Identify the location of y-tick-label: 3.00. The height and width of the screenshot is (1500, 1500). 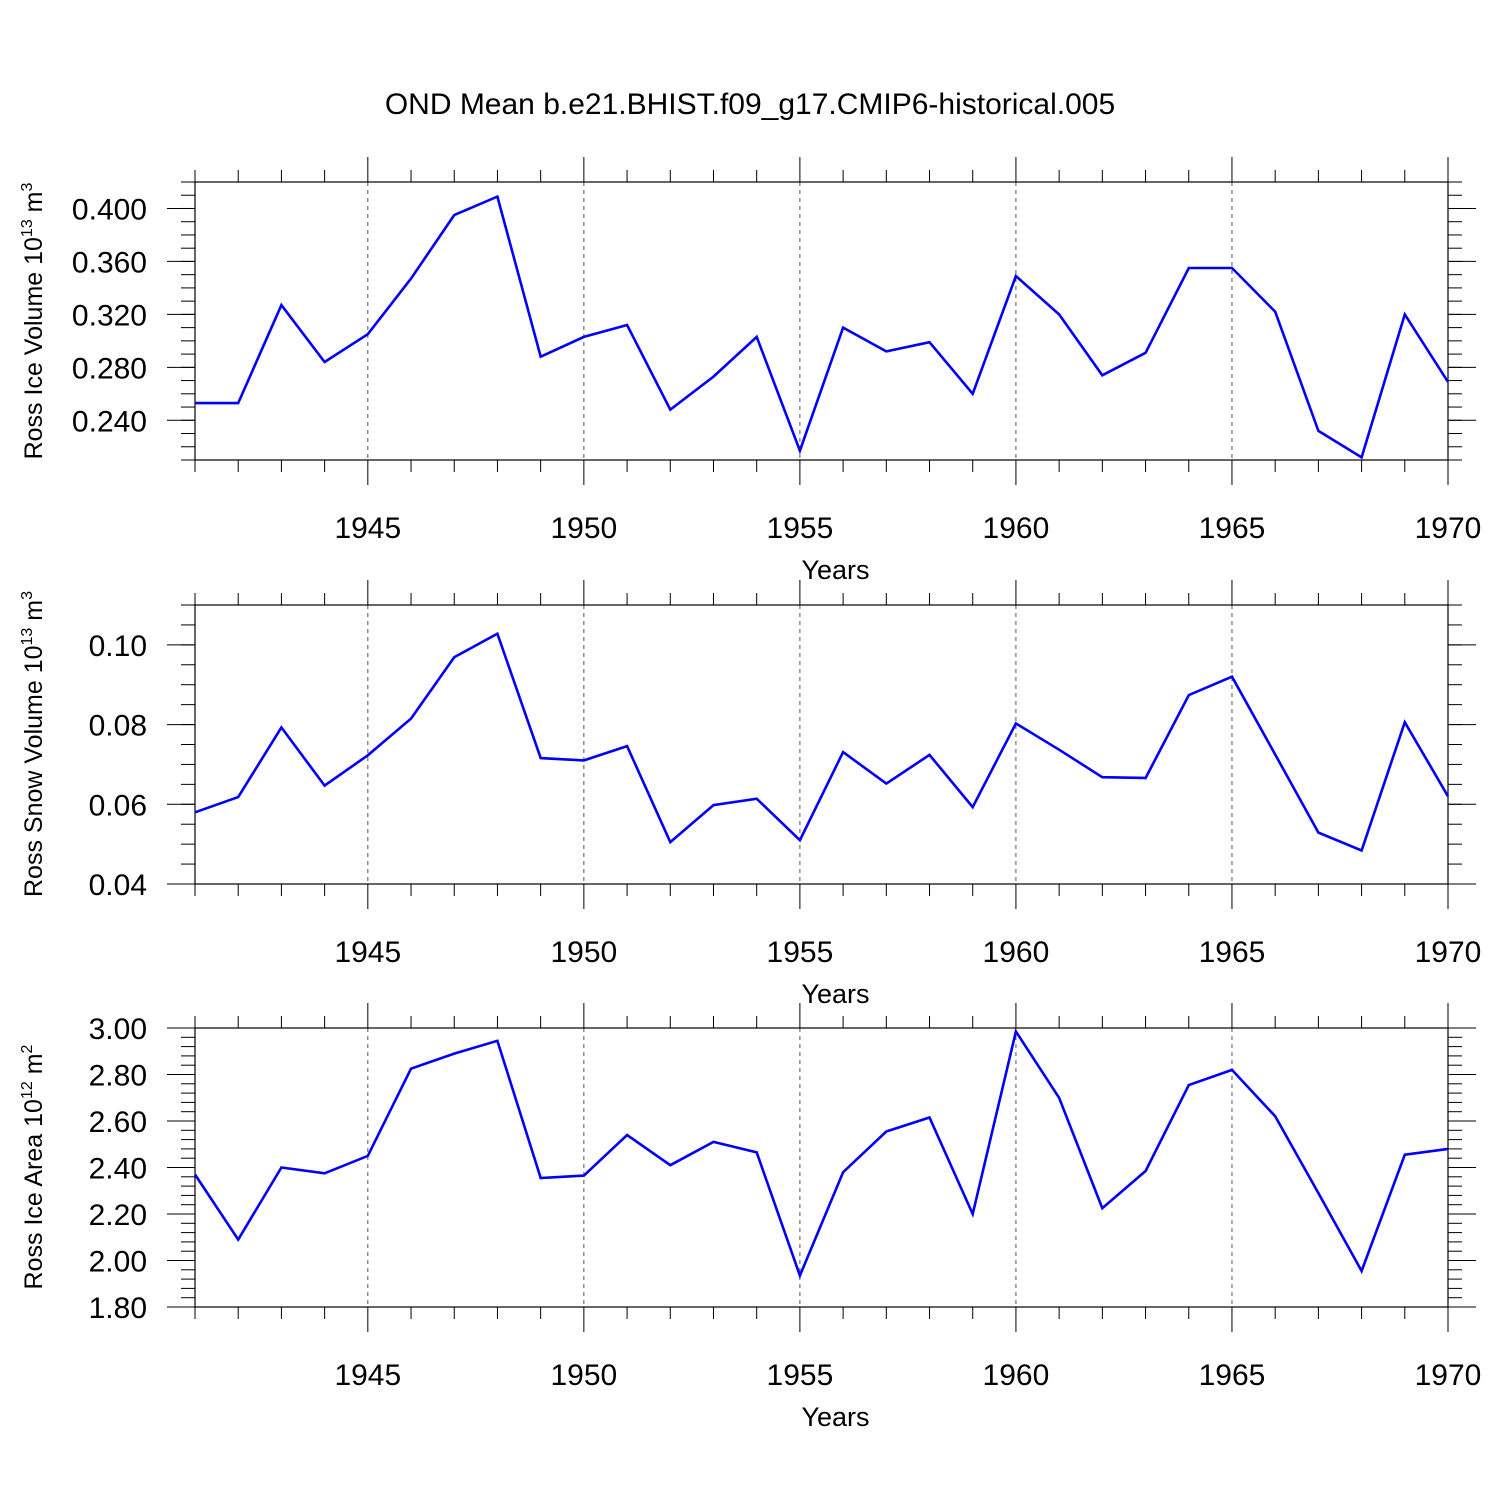
(118, 1029).